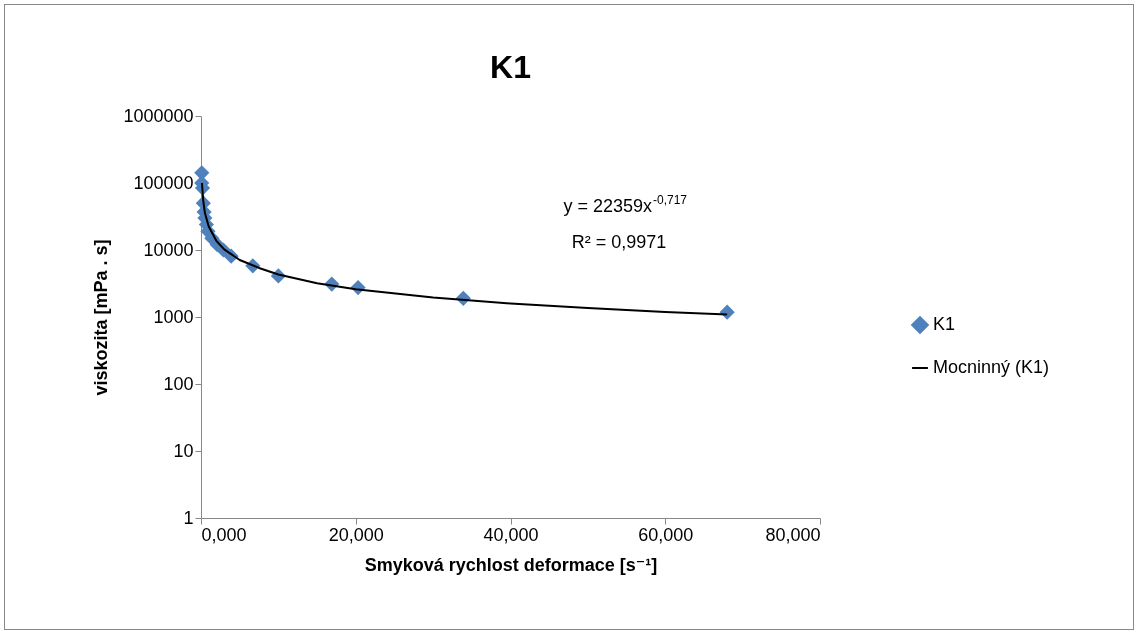 The image size is (1140, 636). Describe the element at coordinates (224, 534) in the screenshot. I see `x-tick-label: 0,000` at that location.